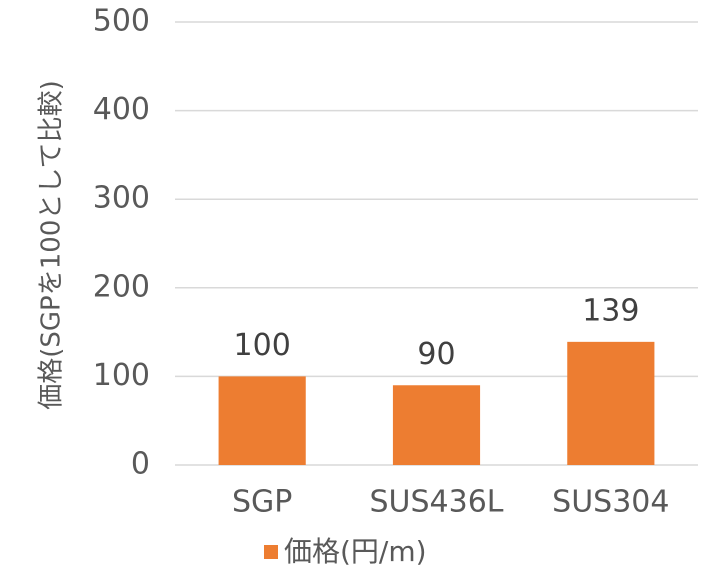 The image size is (716, 585). I want to click on y-tick-label: 500, so click(121, 21).